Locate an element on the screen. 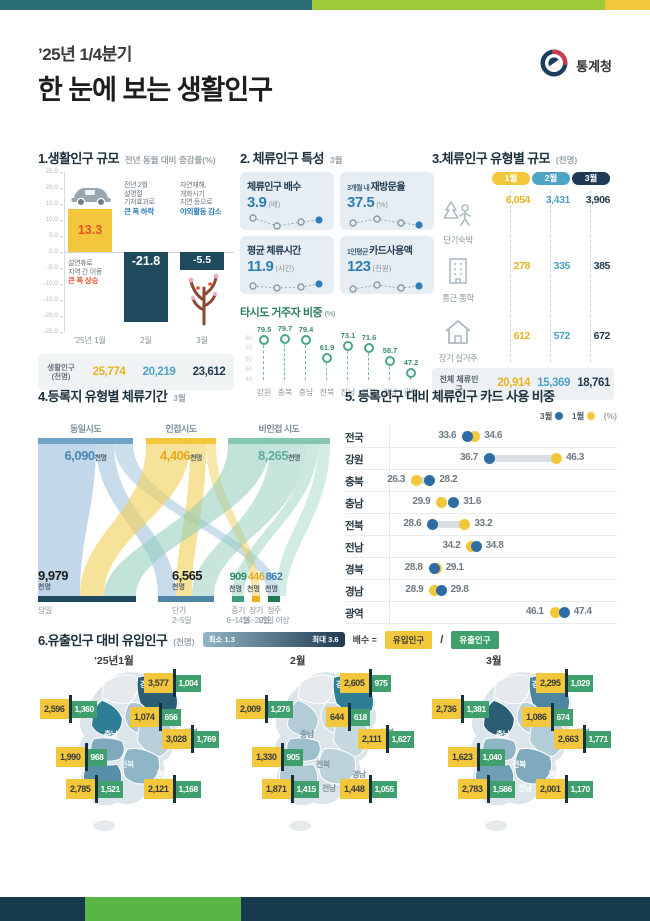  annotation-line: 자연재해, is located at coordinates (193, 185).